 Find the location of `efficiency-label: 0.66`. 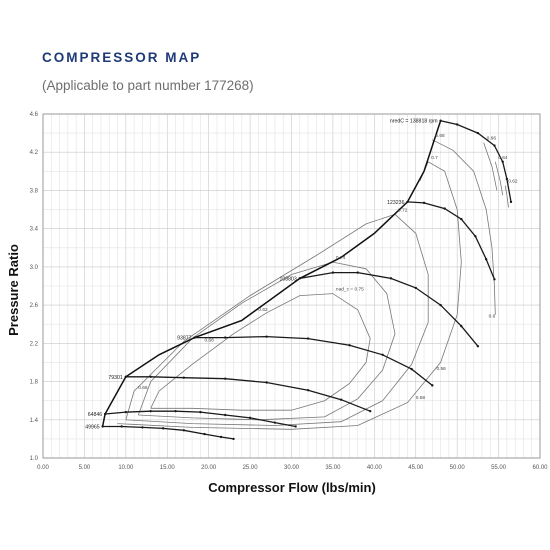

efficiency-label: 0.66 is located at coordinates (143, 388).